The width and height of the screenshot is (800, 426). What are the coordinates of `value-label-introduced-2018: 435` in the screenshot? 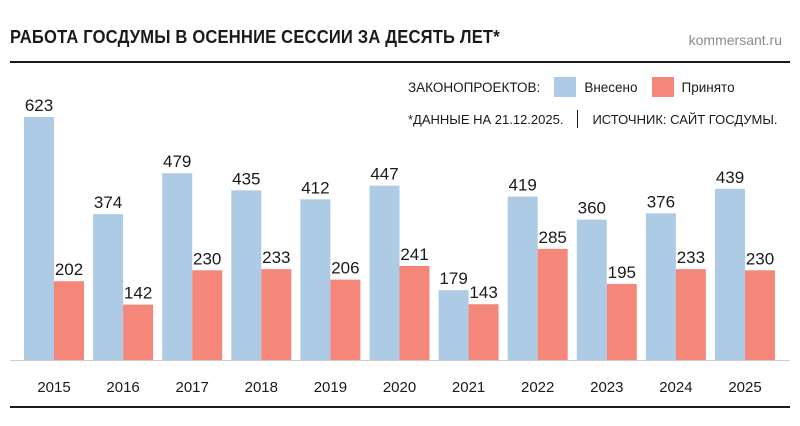 It's located at (246, 178).